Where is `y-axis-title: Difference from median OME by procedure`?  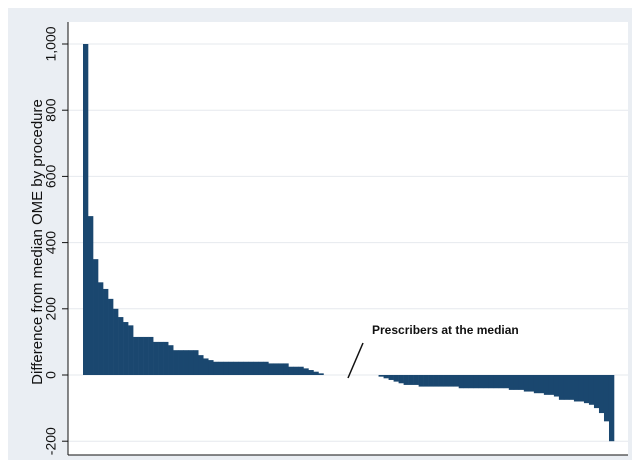
y-axis-title: Difference from median OME by procedure is located at coordinates (37, 242).